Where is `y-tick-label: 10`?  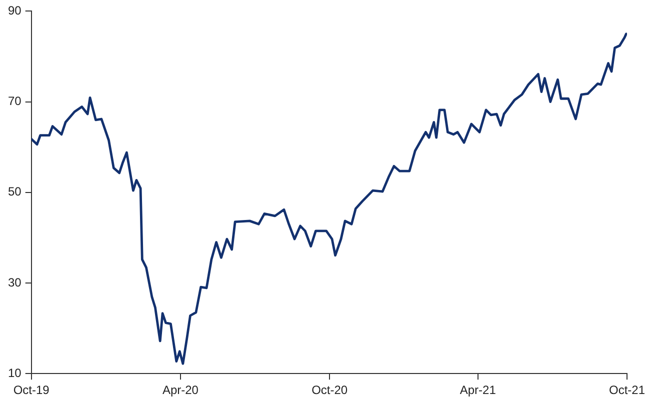 y-tick-label: 10 is located at coordinates (15, 373).